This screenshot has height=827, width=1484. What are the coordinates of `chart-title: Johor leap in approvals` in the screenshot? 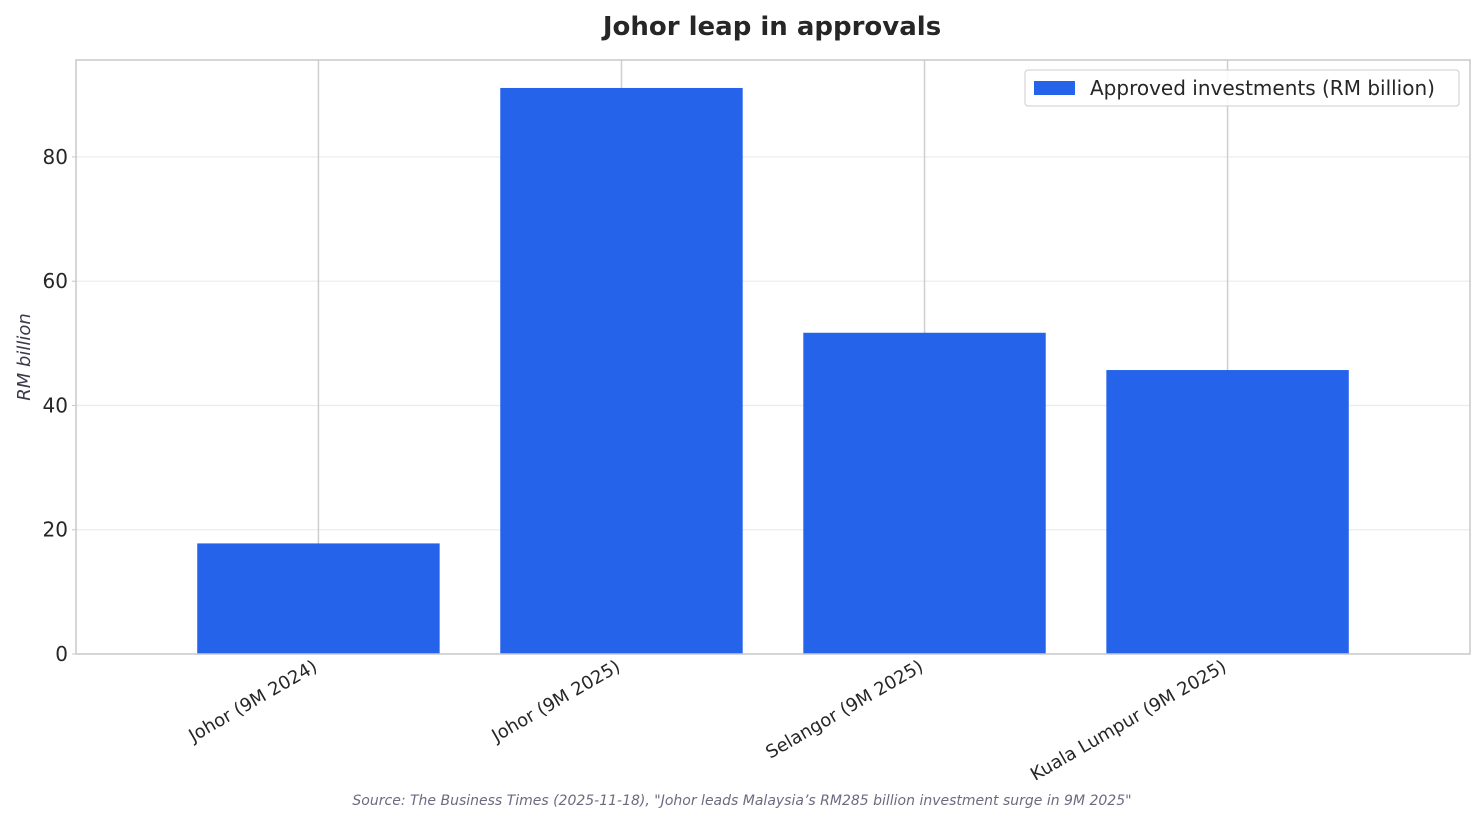 It's located at (771, 27).